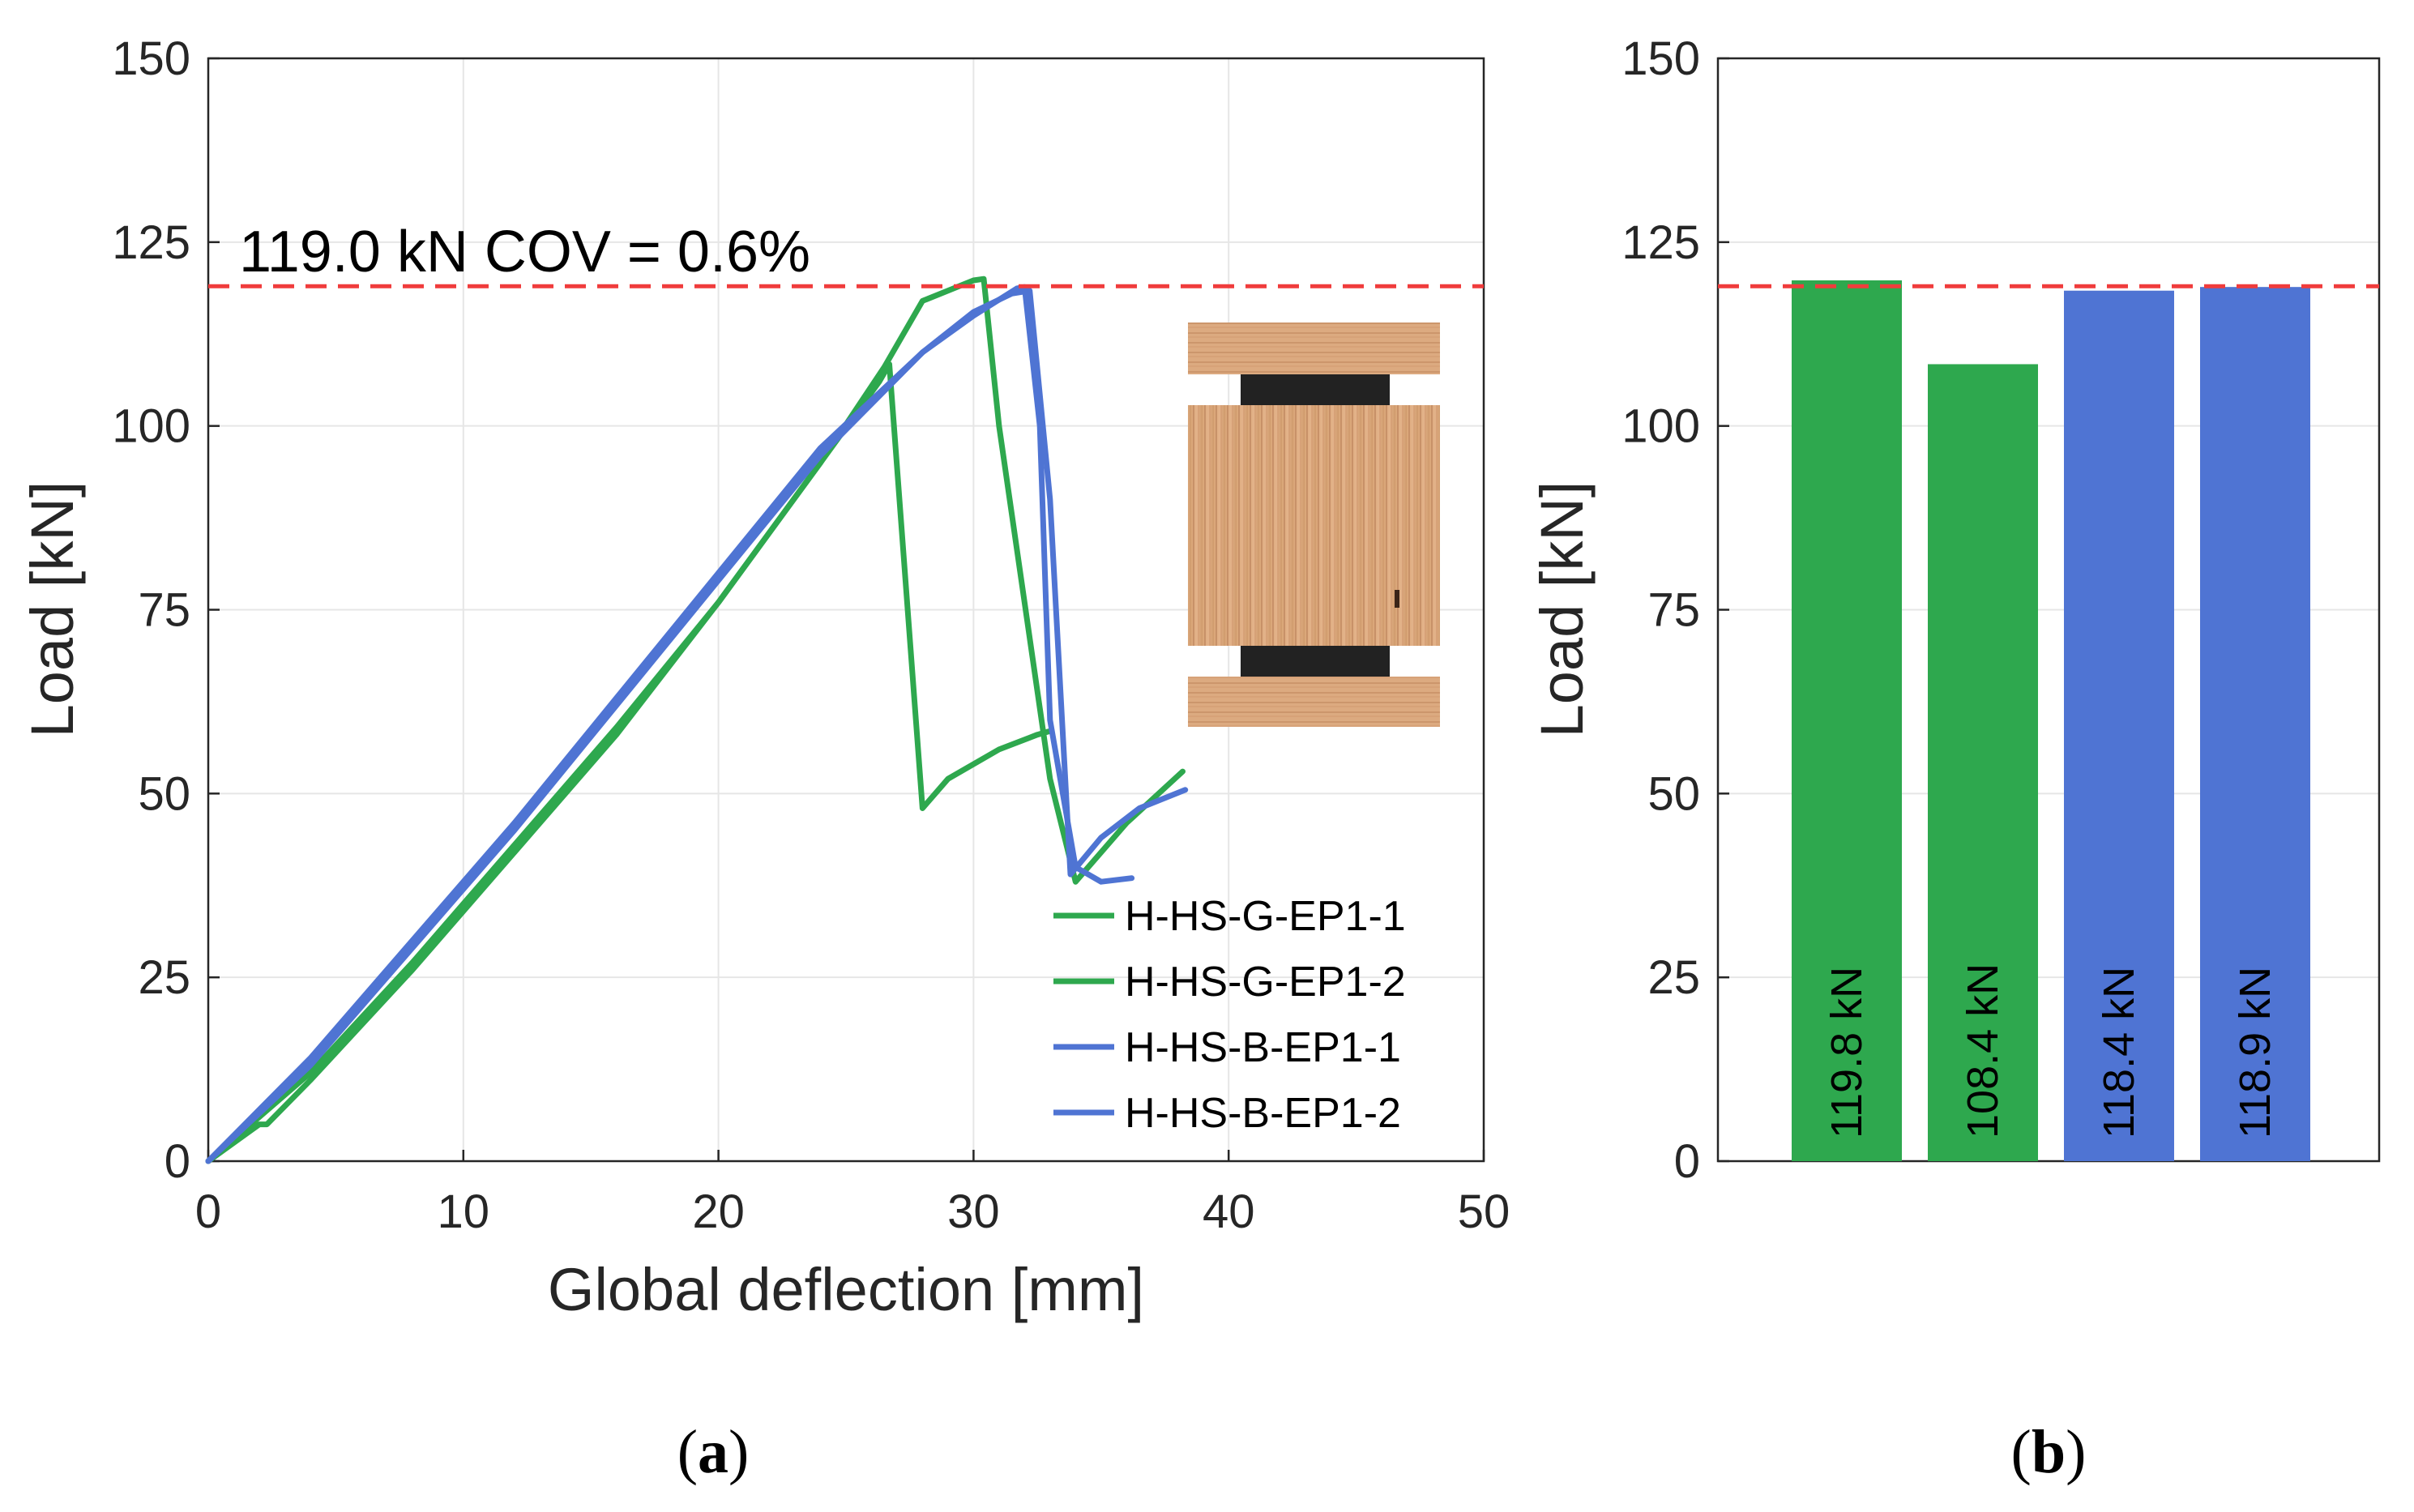 The width and height of the screenshot is (2414, 1512). Describe the element at coordinates (1983, 1050) in the screenshot. I see `bar-value-label: 108.4 kN` at that location.